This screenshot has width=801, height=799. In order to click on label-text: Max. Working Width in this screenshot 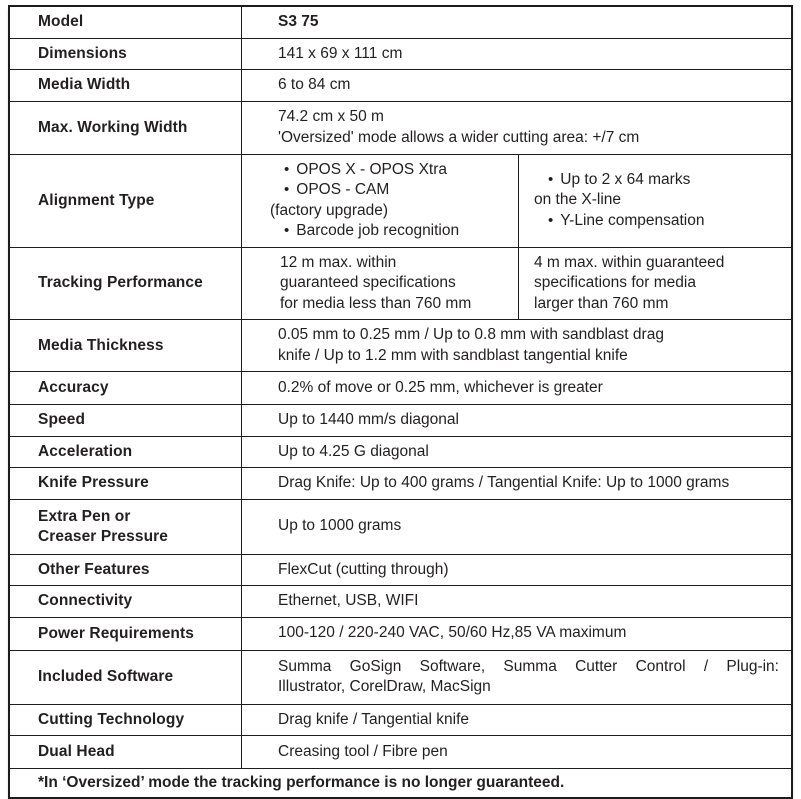, I will do `click(113, 127)`.